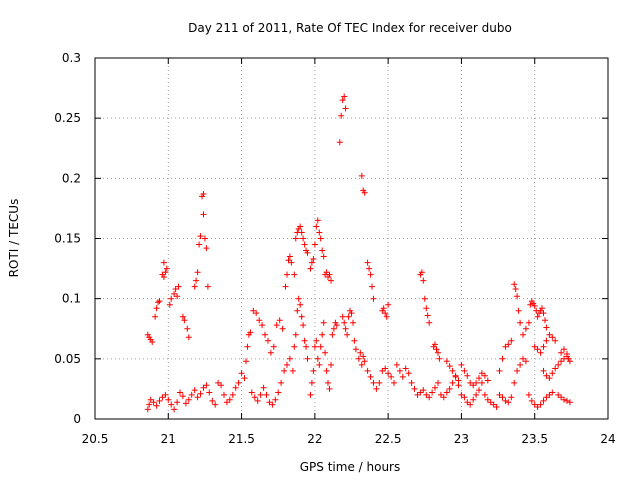  I want to click on x-tick-label: 23, so click(461, 439).